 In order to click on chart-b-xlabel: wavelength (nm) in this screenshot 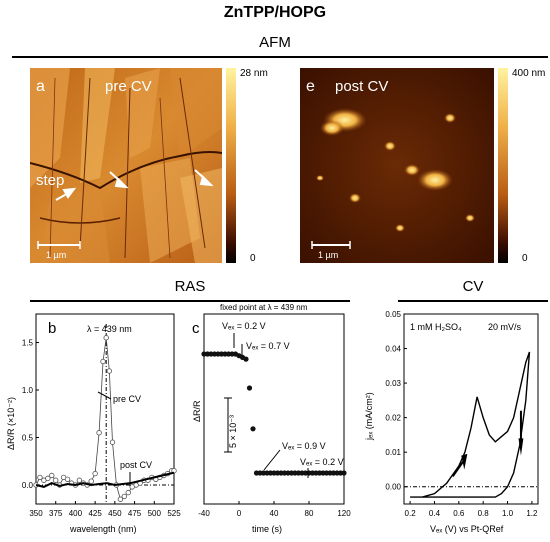, I will do `click(103, 529)`.